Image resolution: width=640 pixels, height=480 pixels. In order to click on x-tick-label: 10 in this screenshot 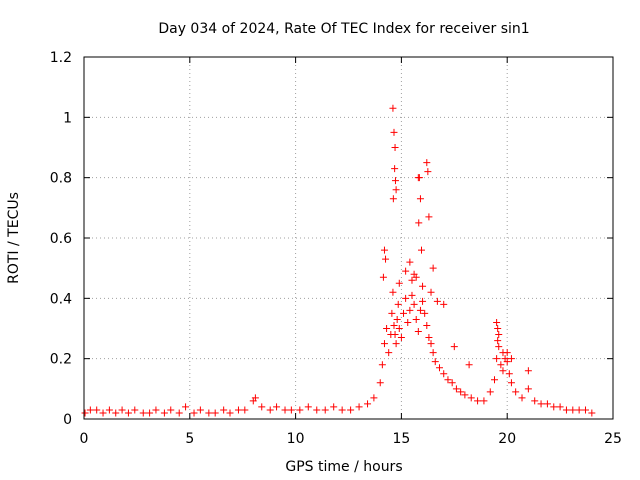, I will do `click(296, 439)`.